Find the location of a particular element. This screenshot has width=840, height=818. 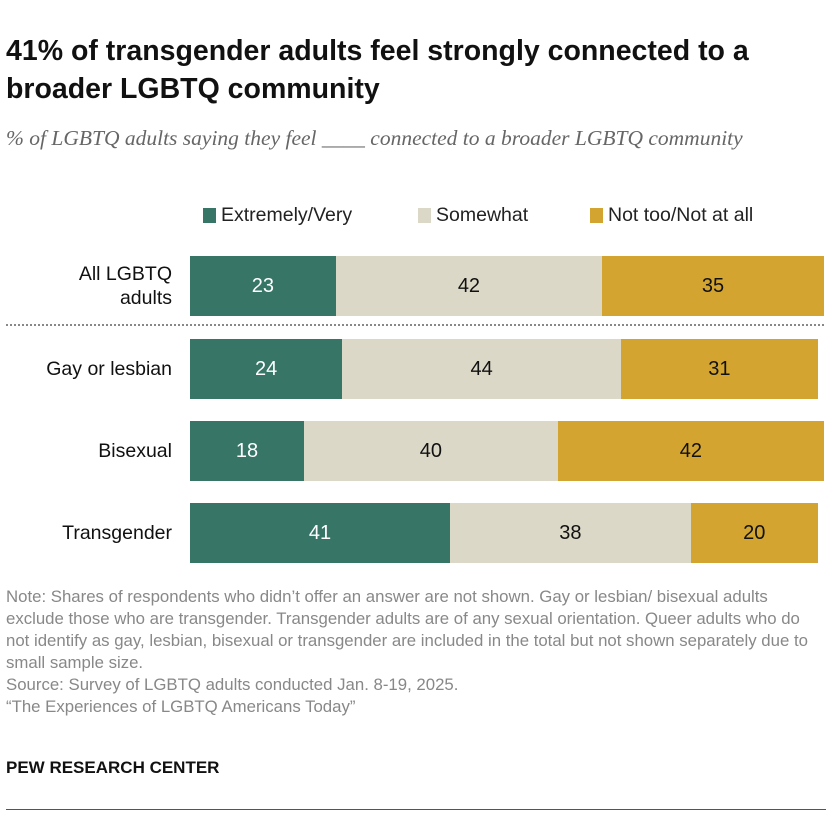

bar-segment: 38 is located at coordinates (570, 533).